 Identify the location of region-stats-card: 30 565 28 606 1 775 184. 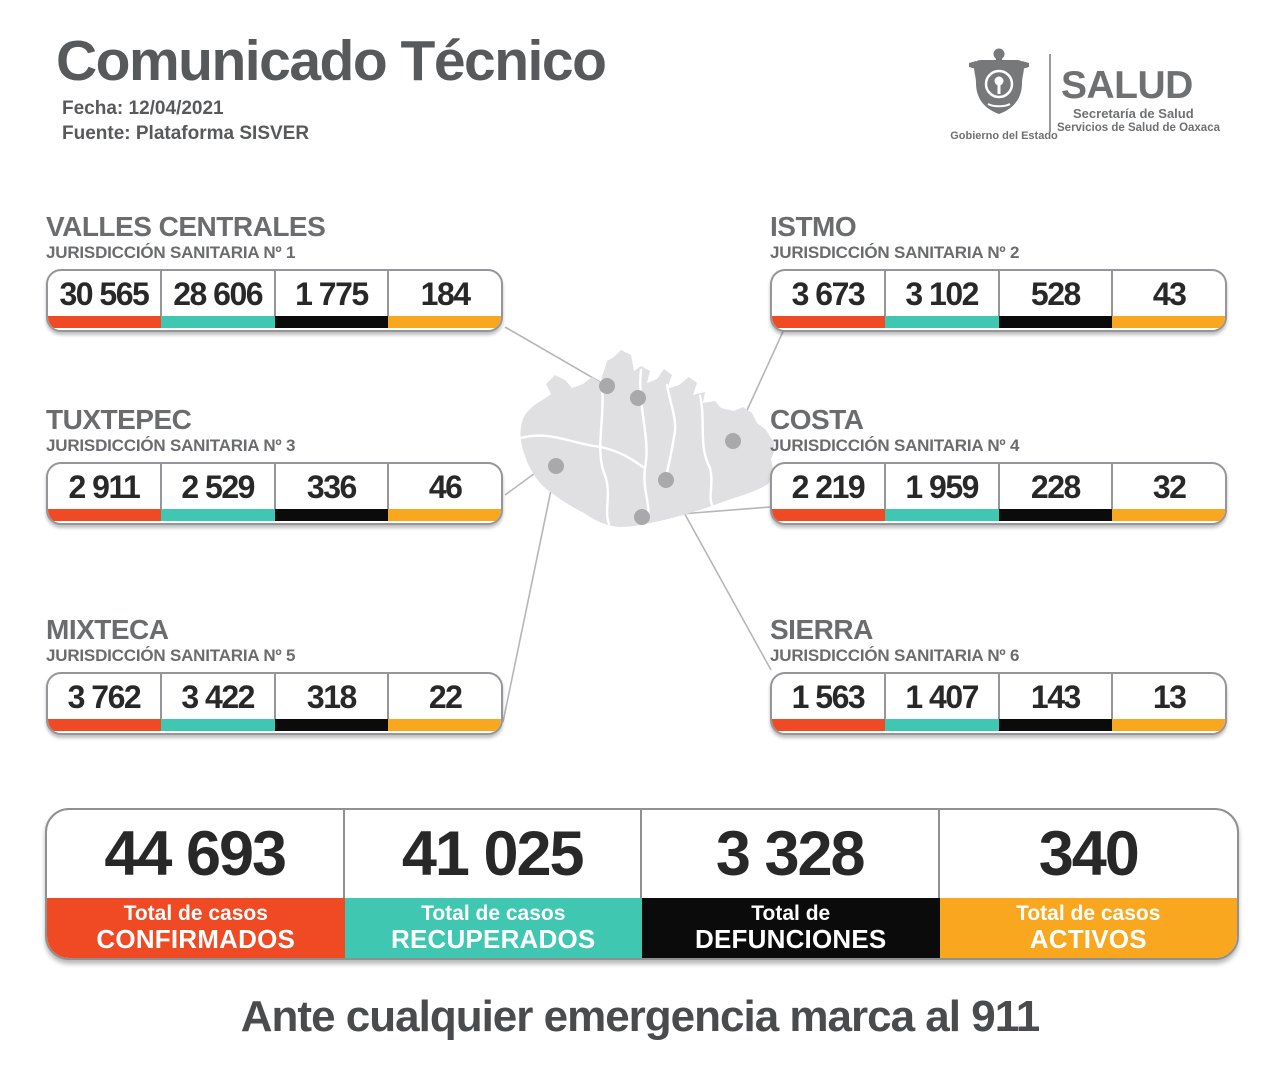
(274, 300).